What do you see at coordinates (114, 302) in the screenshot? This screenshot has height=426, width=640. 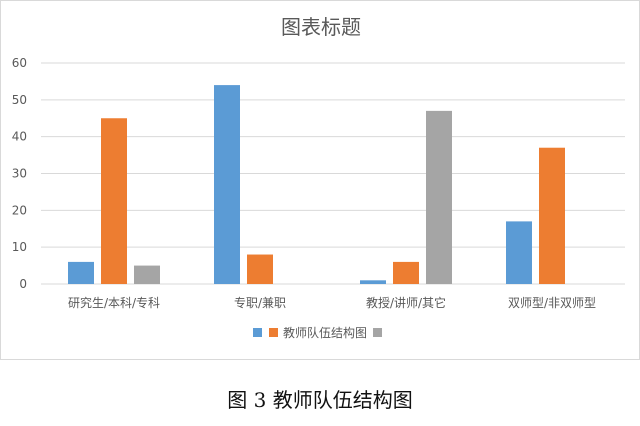 I see `x-tick-label: 研究生/本科/专科` at bounding box center [114, 302].